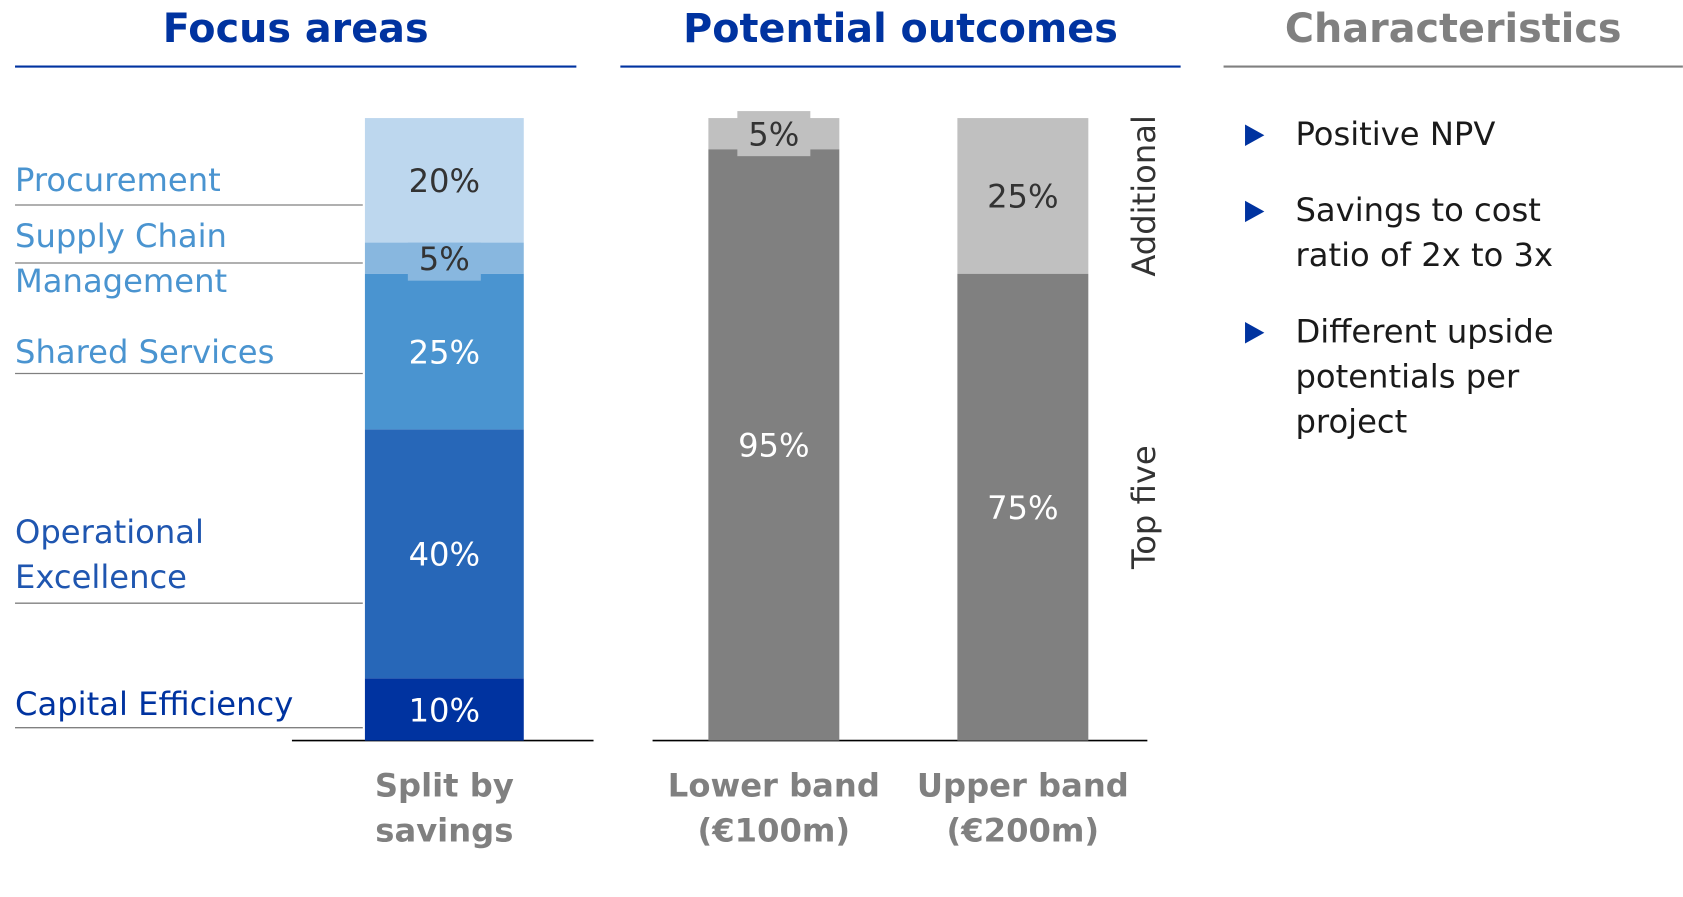 Image resolution: width=1683 pixels, height=897 pixels. Describe the element at coordinates (145, 352) in the screenshot. I see `legend-label: Shared Services` at that location.